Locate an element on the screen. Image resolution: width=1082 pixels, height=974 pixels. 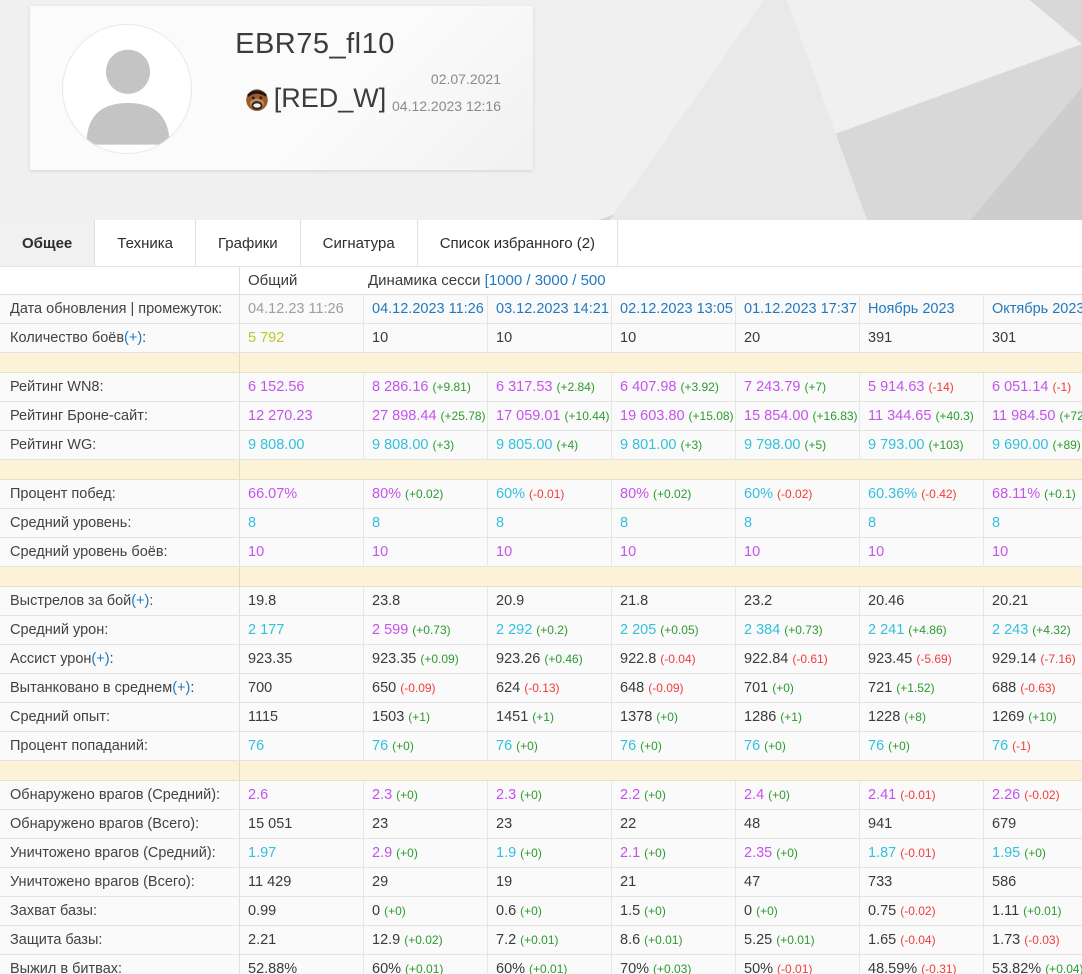
stat-cell: 2 292 (+0.2) is located at coordinates (550, 630).